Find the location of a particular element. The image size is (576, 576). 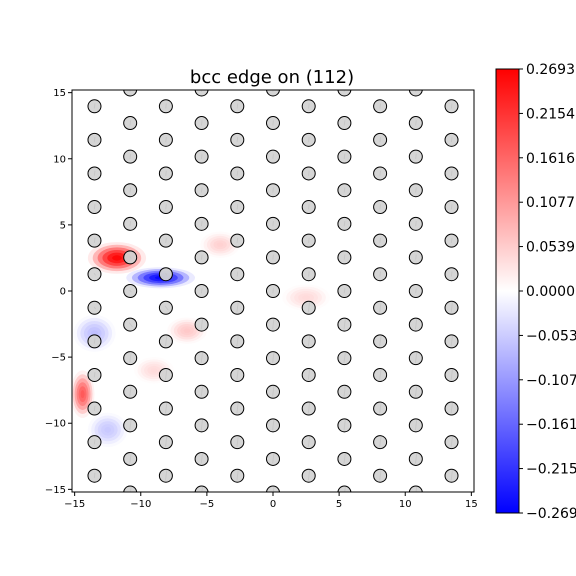

colorbar-tick-label: 0.2693 is located at coordinates (550, 70).